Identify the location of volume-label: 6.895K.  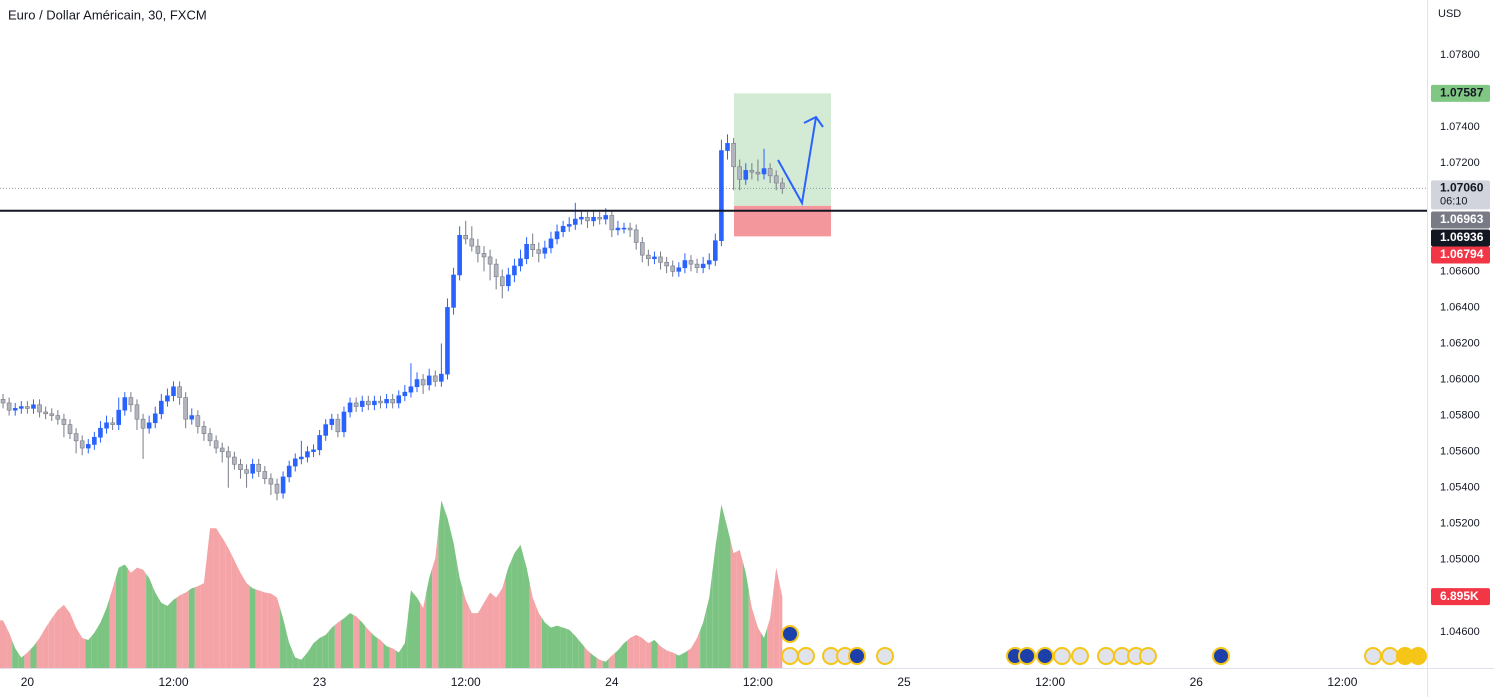
(1459, 596).